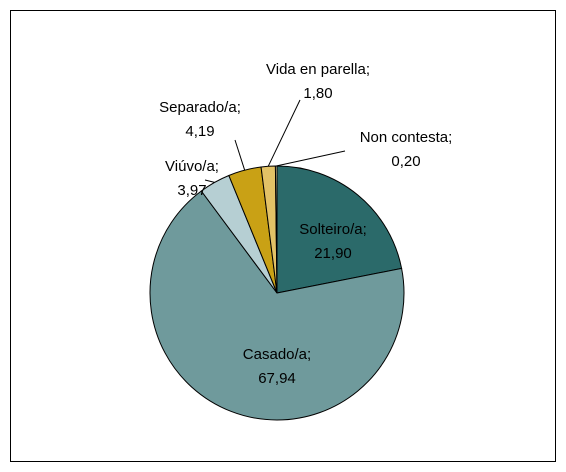  Describe the element at coordinates (405, 161) in the screenshot. I see `slice-value-label: 0,20` at that location.